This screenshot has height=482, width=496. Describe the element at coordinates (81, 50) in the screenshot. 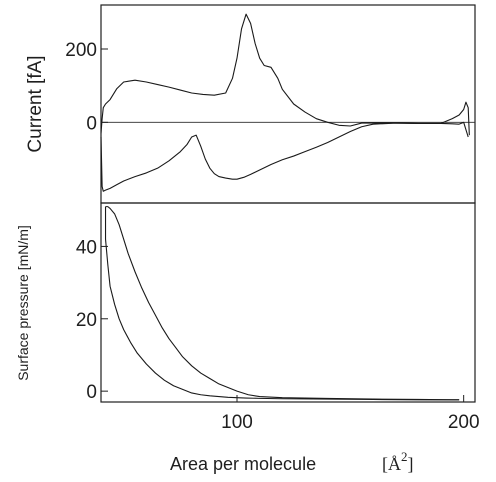

I see `top-y-tick-label: 200` at that location.